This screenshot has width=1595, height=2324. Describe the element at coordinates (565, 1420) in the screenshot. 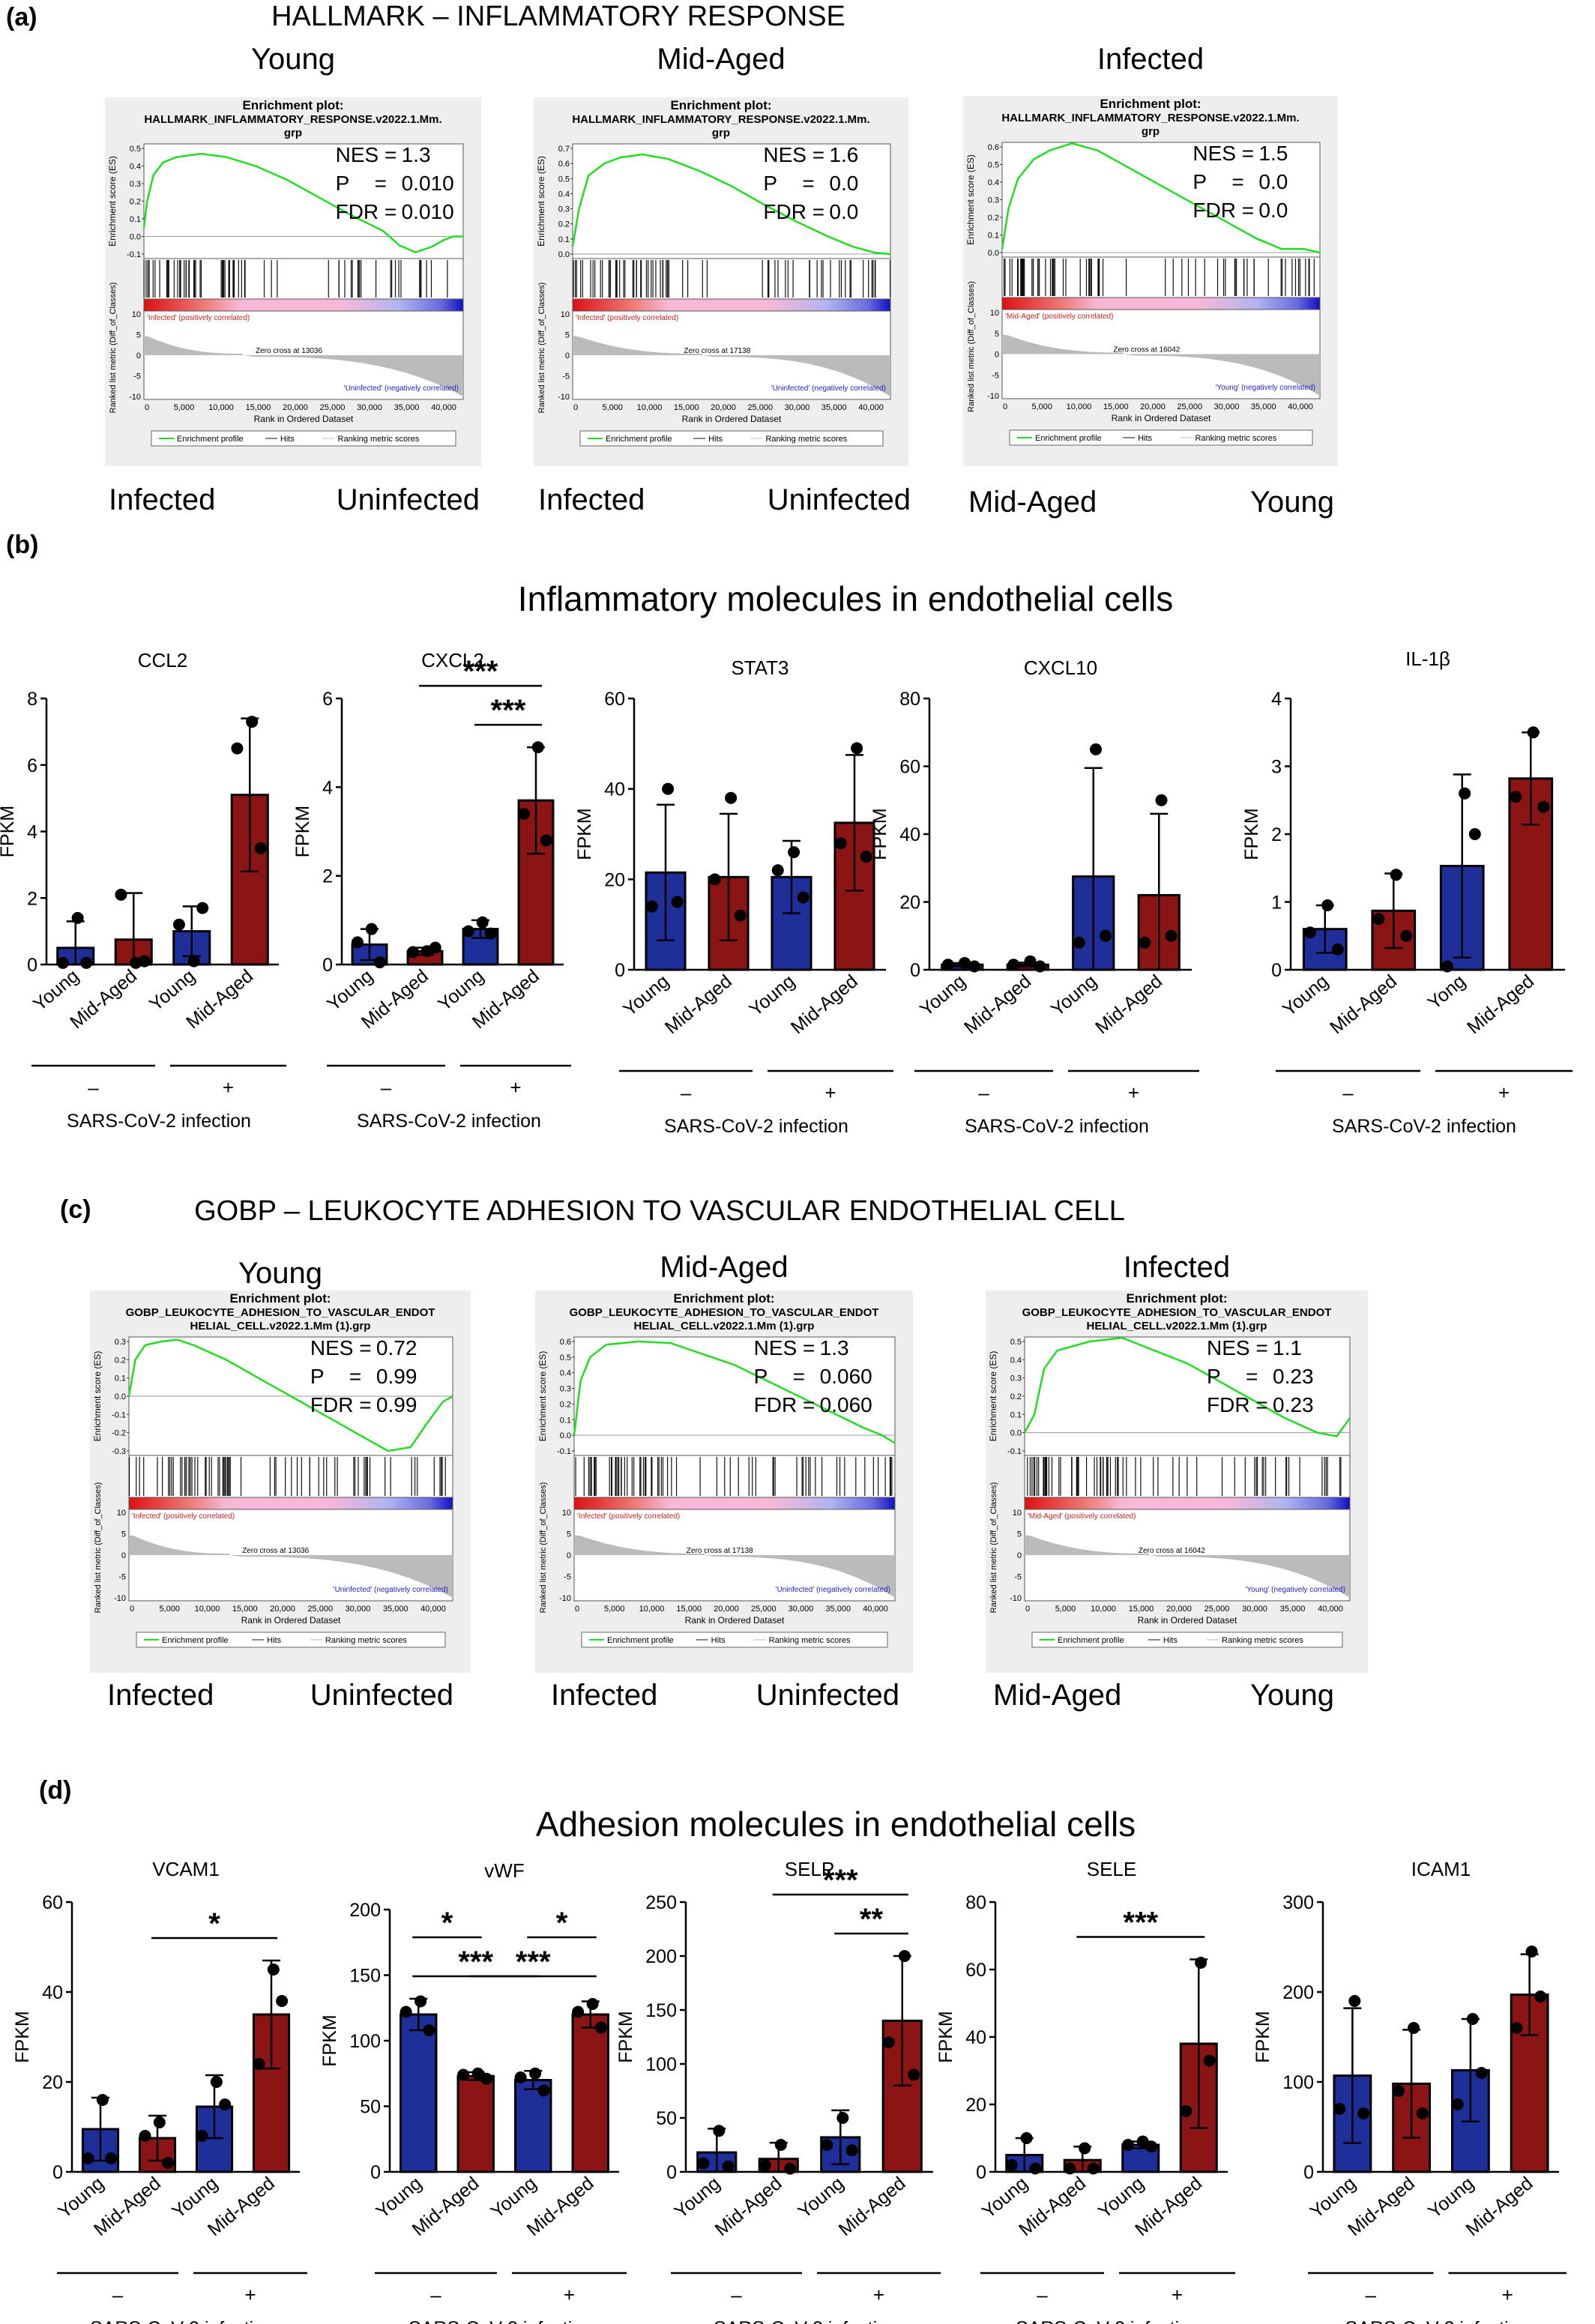

I see `gsea-es-tick: 0.1` at that location.